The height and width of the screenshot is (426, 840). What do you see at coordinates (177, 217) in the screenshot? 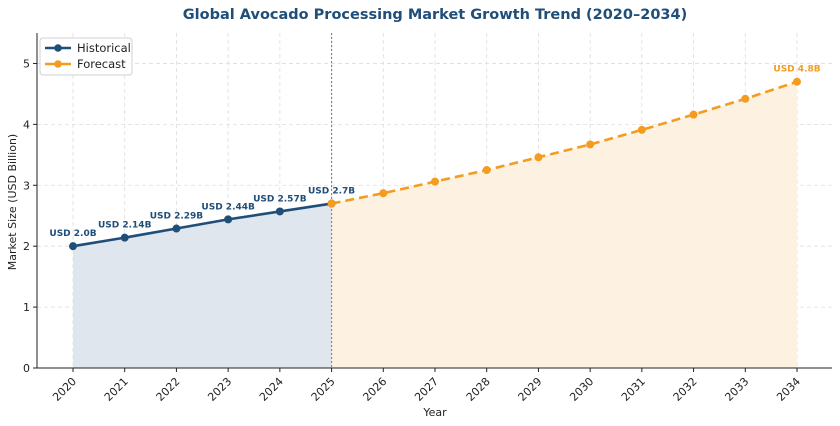
I see `data-label: USD 2.29B` at bounding box center [177, 217].